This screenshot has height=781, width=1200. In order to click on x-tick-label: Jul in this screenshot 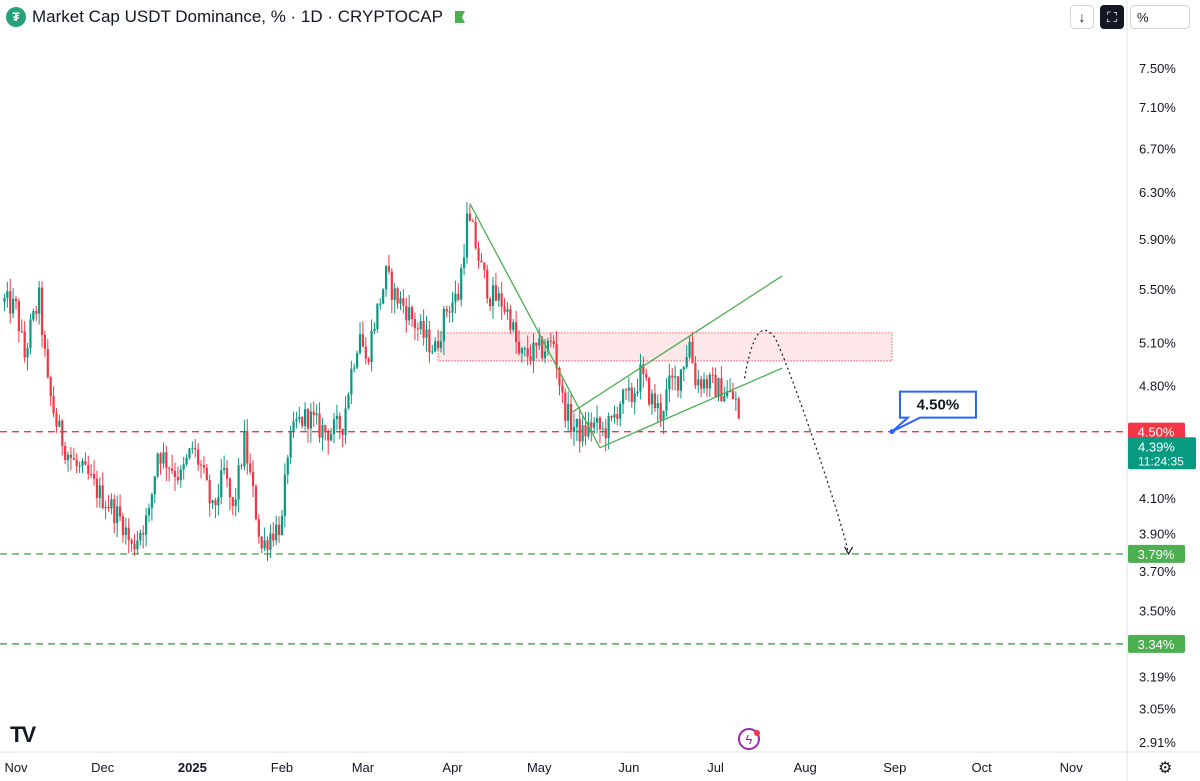, I will do `click(715, 767)`.